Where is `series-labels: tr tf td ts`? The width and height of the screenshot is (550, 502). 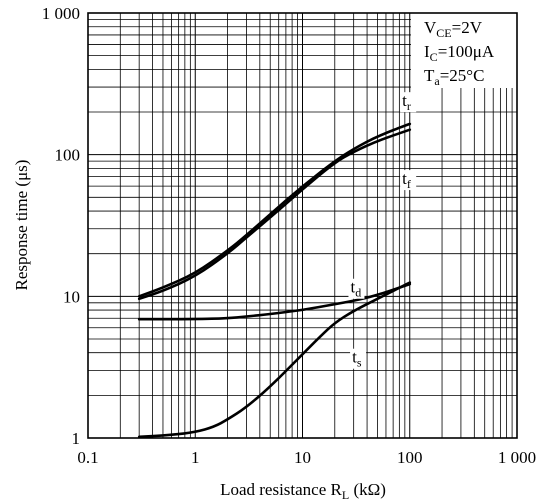 series-labels: tr tf td ts is located at coordinates (382, 230).